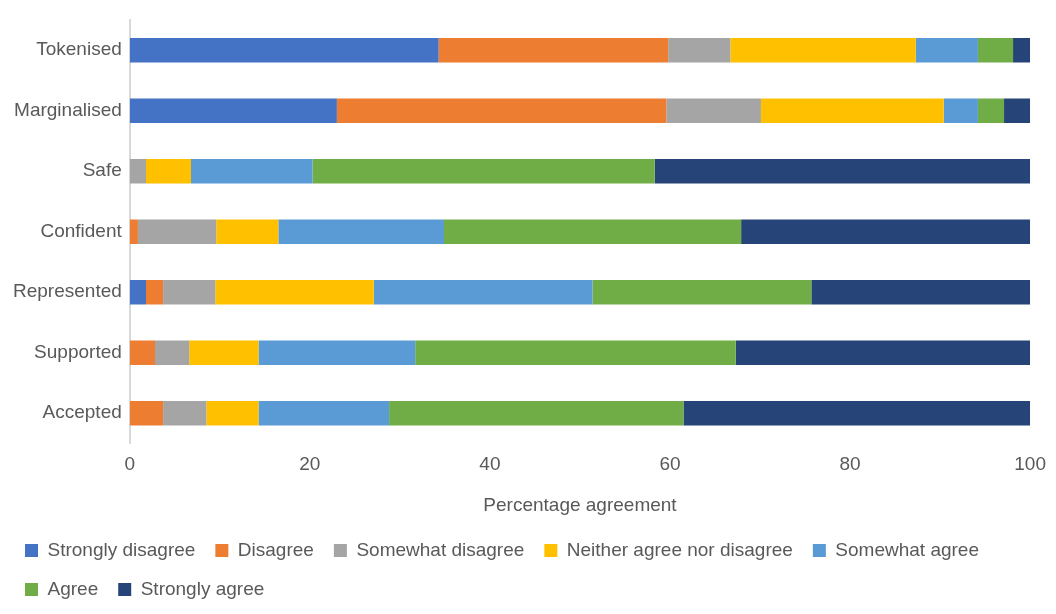 Image resolution: width=1056 pixels, height=614 pixels. I want to click on x-tick-label: 60, so click(670, 464).